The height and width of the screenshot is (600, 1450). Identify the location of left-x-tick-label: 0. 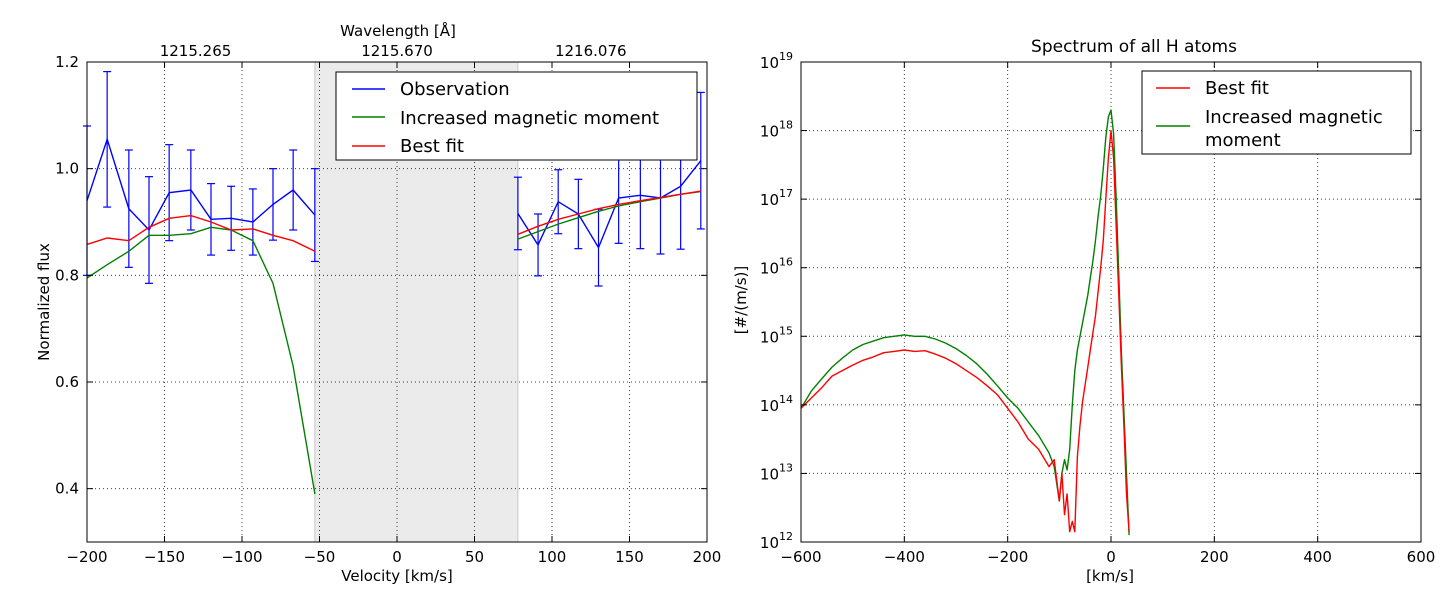
(397, 557).